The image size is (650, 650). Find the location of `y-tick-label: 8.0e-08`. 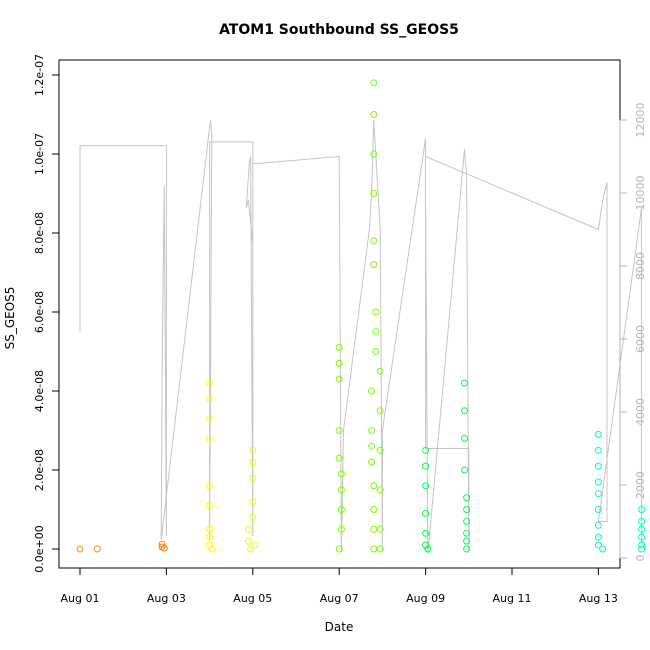

y-tick-label: 8.0e-08 is located at coordinates (39, 233).